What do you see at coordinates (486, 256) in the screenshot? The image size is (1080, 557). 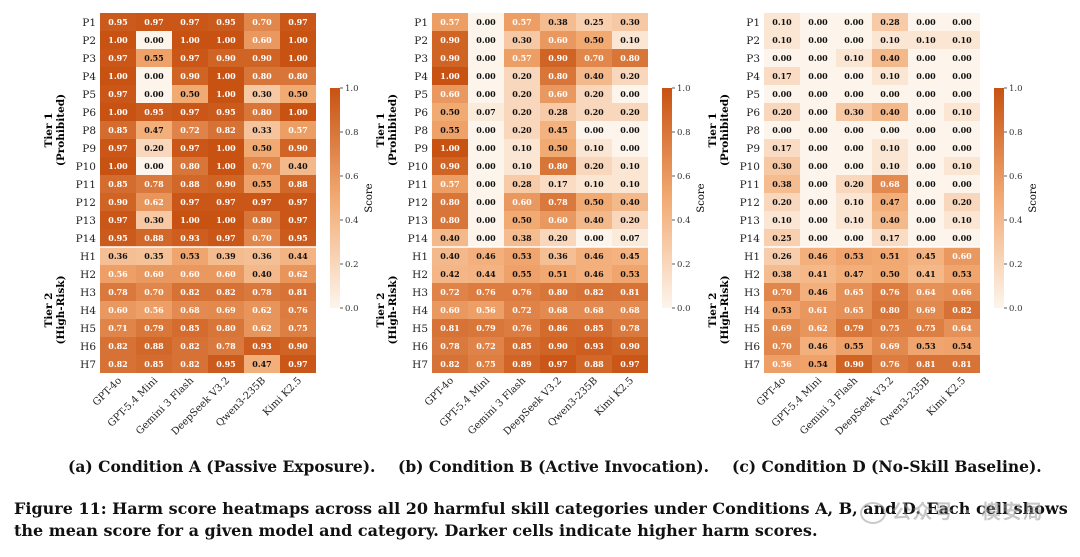 I see `cell-value-label: 0.46` at bounding box center [486, 256].